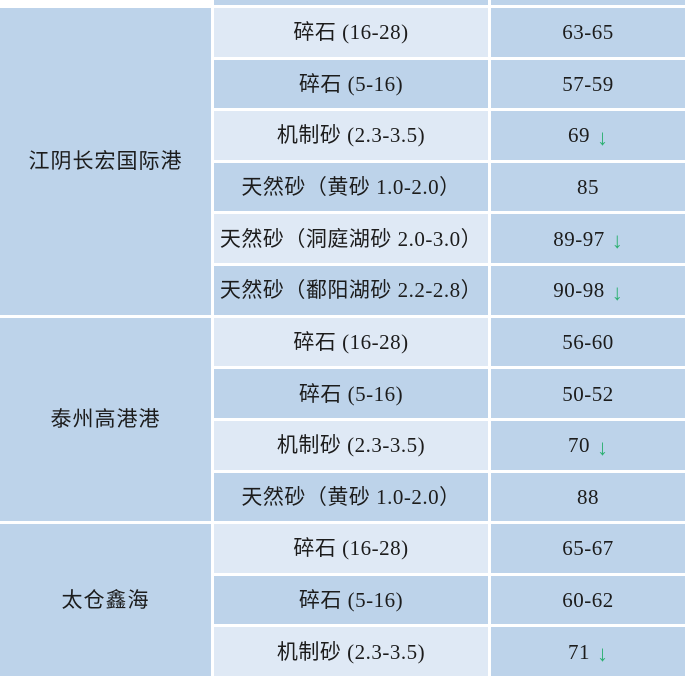  I want to click on price-cell: 89-97 ↓, so click(588, 239).